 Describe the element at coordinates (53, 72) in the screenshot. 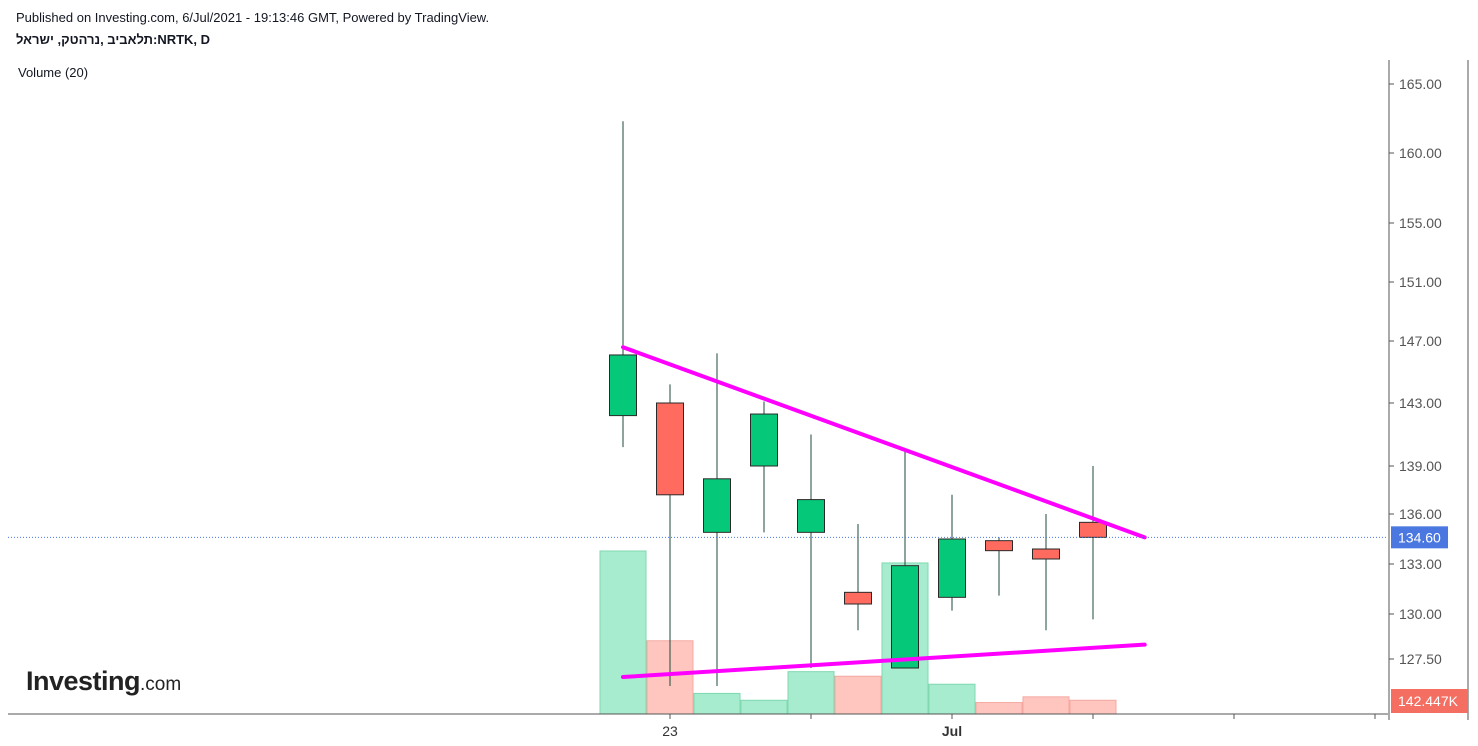

I see `volume-indicator-label: Volume (20)` at that location.